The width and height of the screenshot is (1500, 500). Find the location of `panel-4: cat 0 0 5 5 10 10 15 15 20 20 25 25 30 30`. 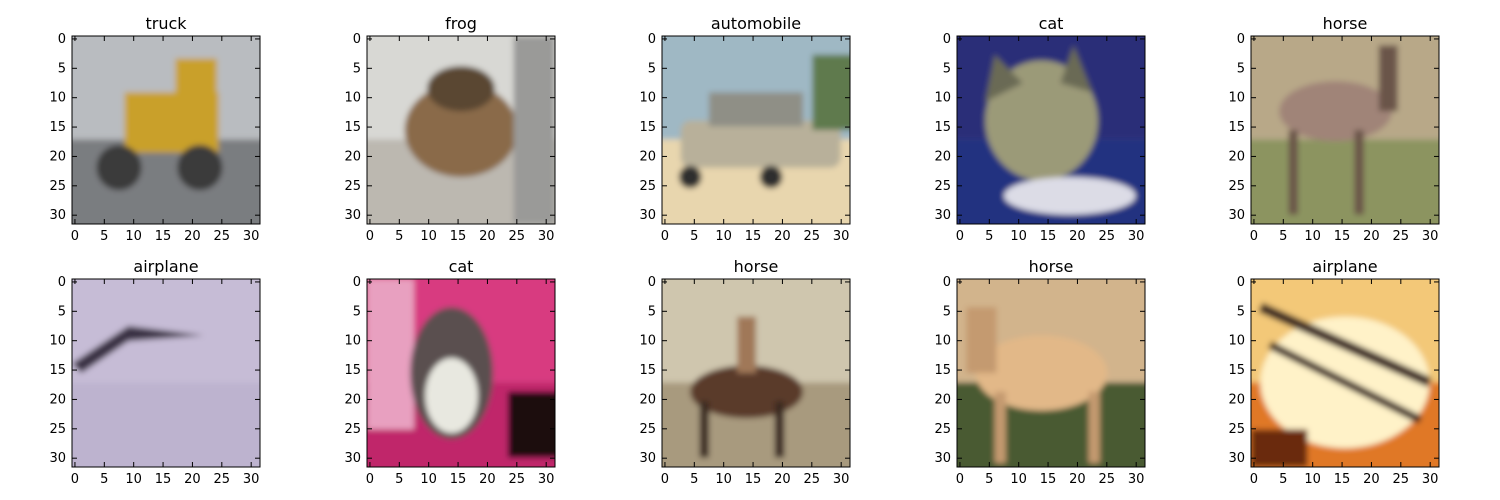

panel-4: cat 0 0 5 5 10 10 15 15 20 20 25 25 30 30 is located at coordinates (1040, 129).